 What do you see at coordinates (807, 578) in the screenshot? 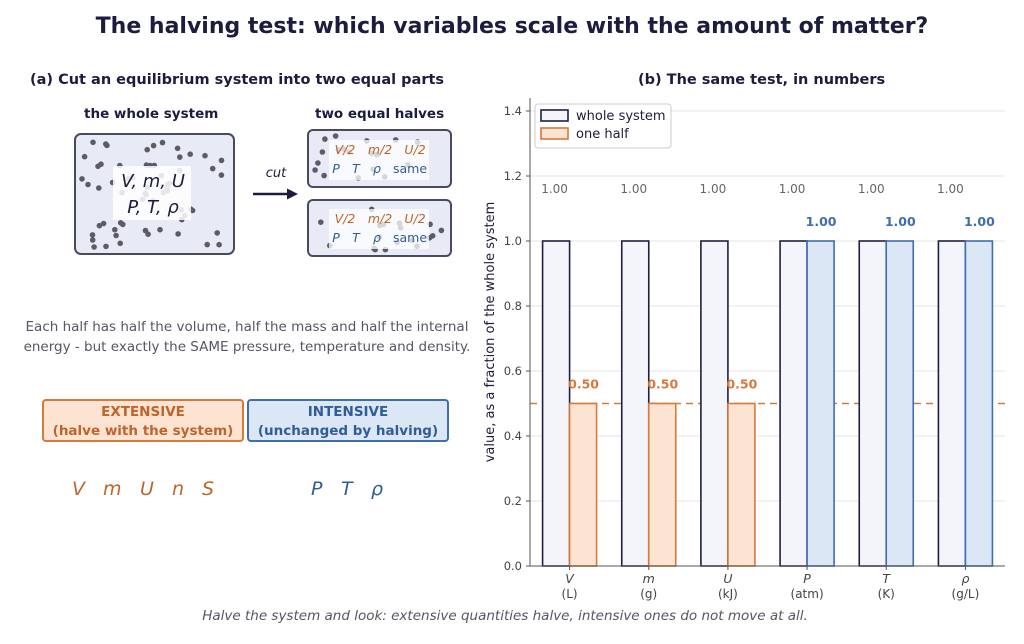
I see `x-tick-label: P` at bounding box center [807, 578].